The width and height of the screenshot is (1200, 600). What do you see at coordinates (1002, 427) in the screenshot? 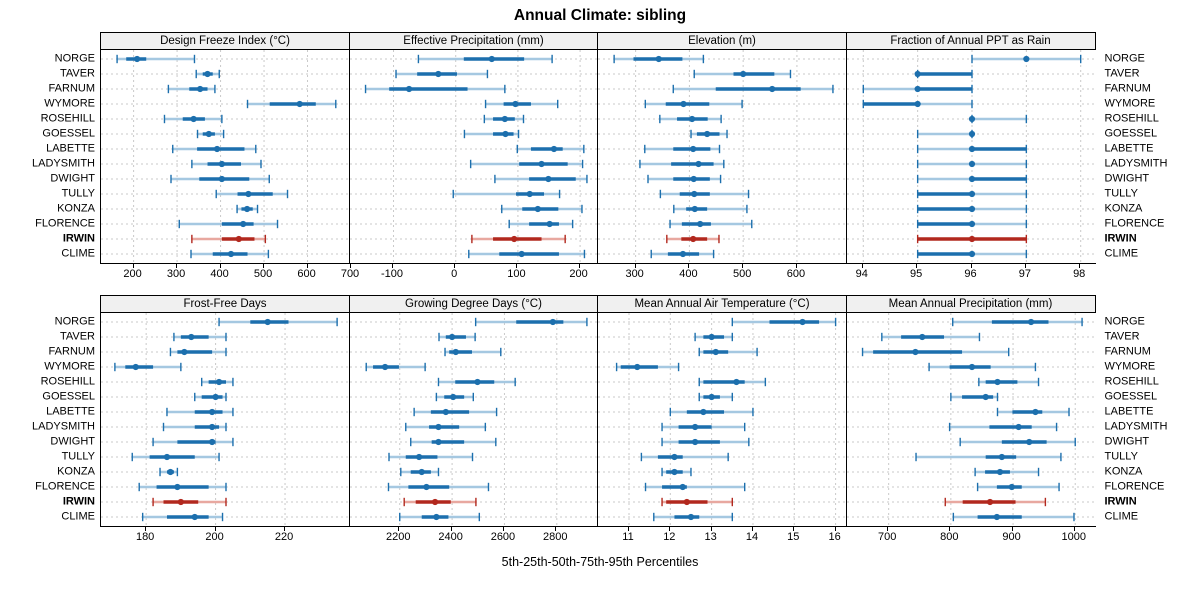
I see `errorbar-ladysmith` at bounding box center [1002, 427].